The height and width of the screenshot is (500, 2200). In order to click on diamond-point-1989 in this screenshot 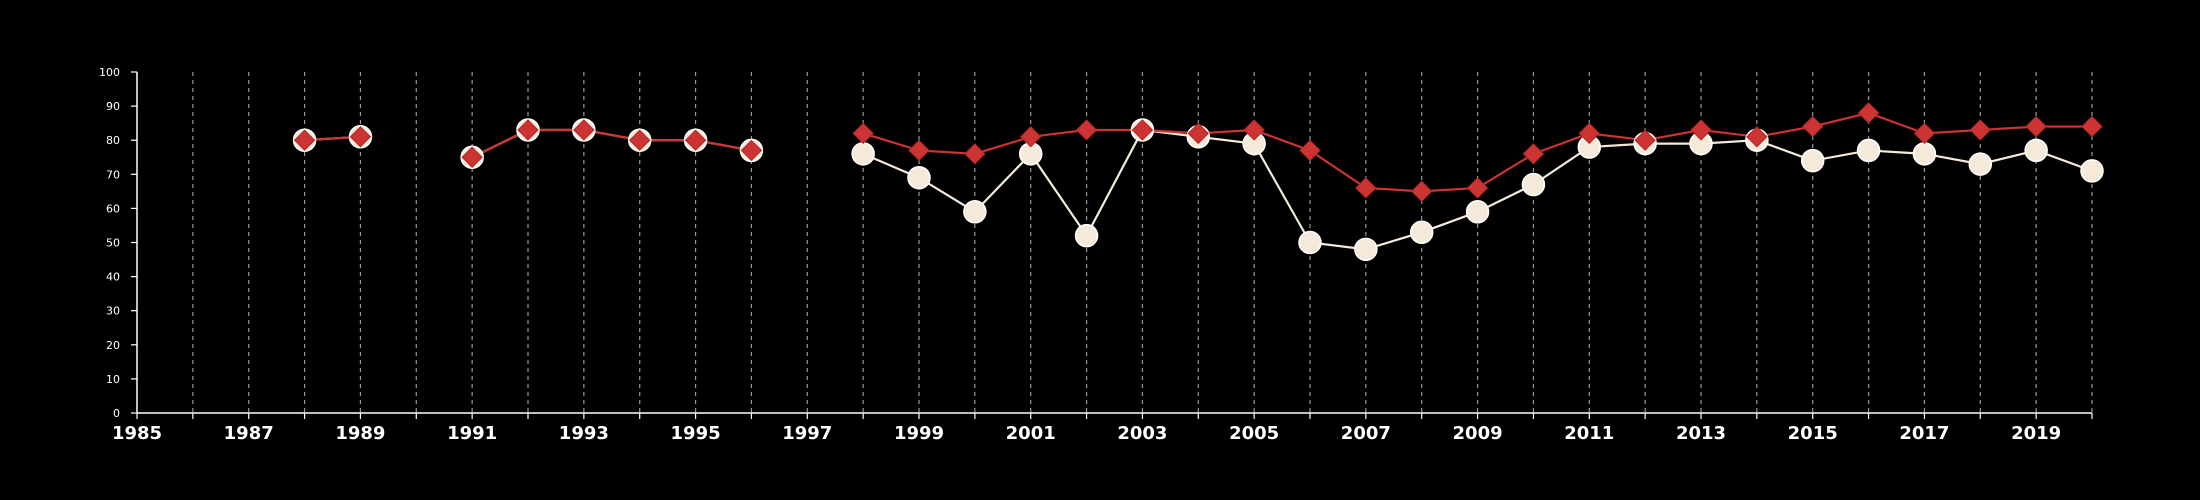, I will do `click(360, 137)`.